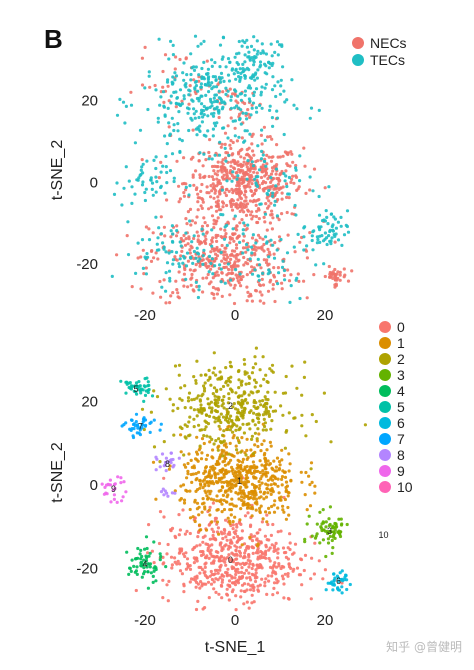  What do you see at coordinates (167, 464) in the screenshot?
I see `cluster-label-8: 8` at bounding box center [167, 464].